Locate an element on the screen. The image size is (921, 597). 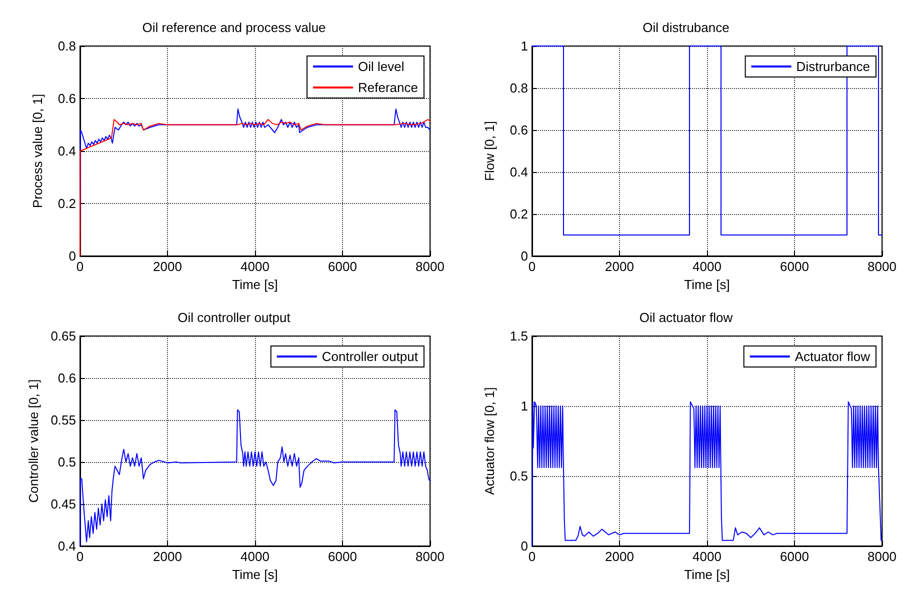
chart-title: Oil actuator flow is located at coordinates (686, 317).